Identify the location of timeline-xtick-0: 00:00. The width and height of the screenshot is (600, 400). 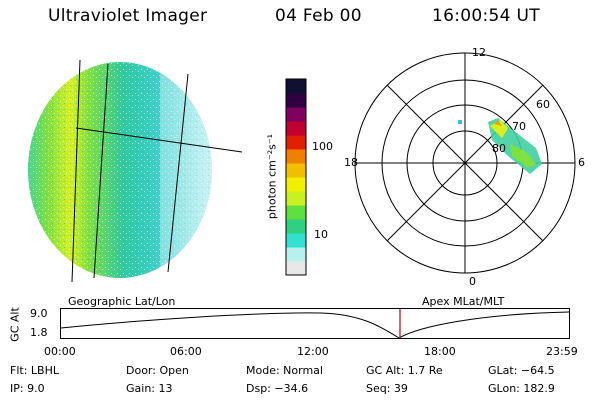
(60, 351).